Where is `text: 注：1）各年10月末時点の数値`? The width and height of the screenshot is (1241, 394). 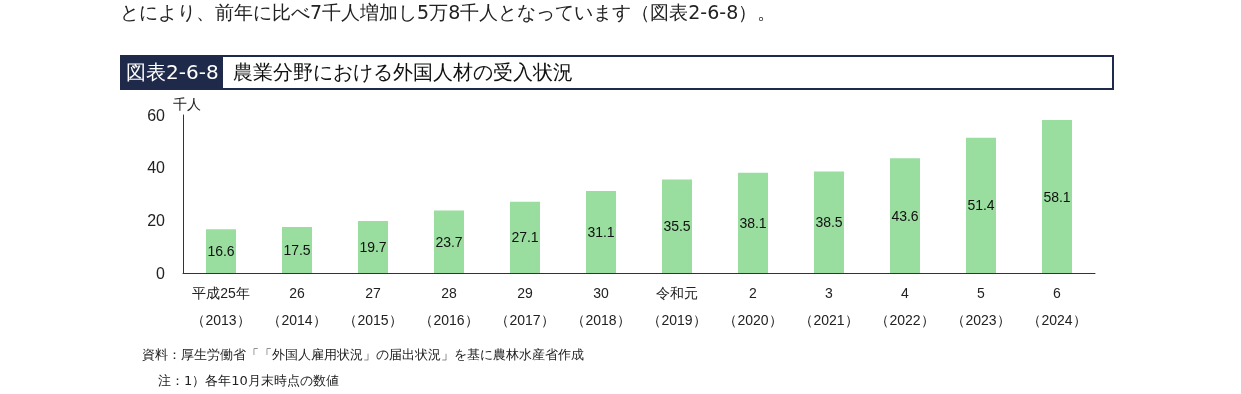 text: 注：1）各年10月末時点の数値 is located at coordinates (248, 381).